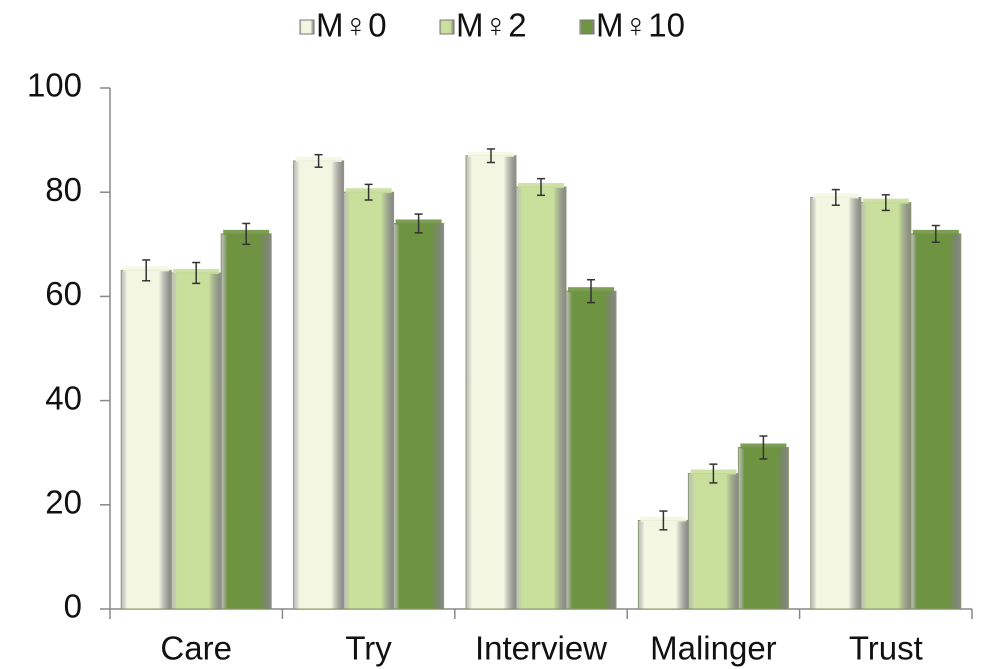 This screenshot has width=982, height=669. Describe the element at coordinates (63, 502) in the screenshot. I see `y-tick-label: 20` at that location.